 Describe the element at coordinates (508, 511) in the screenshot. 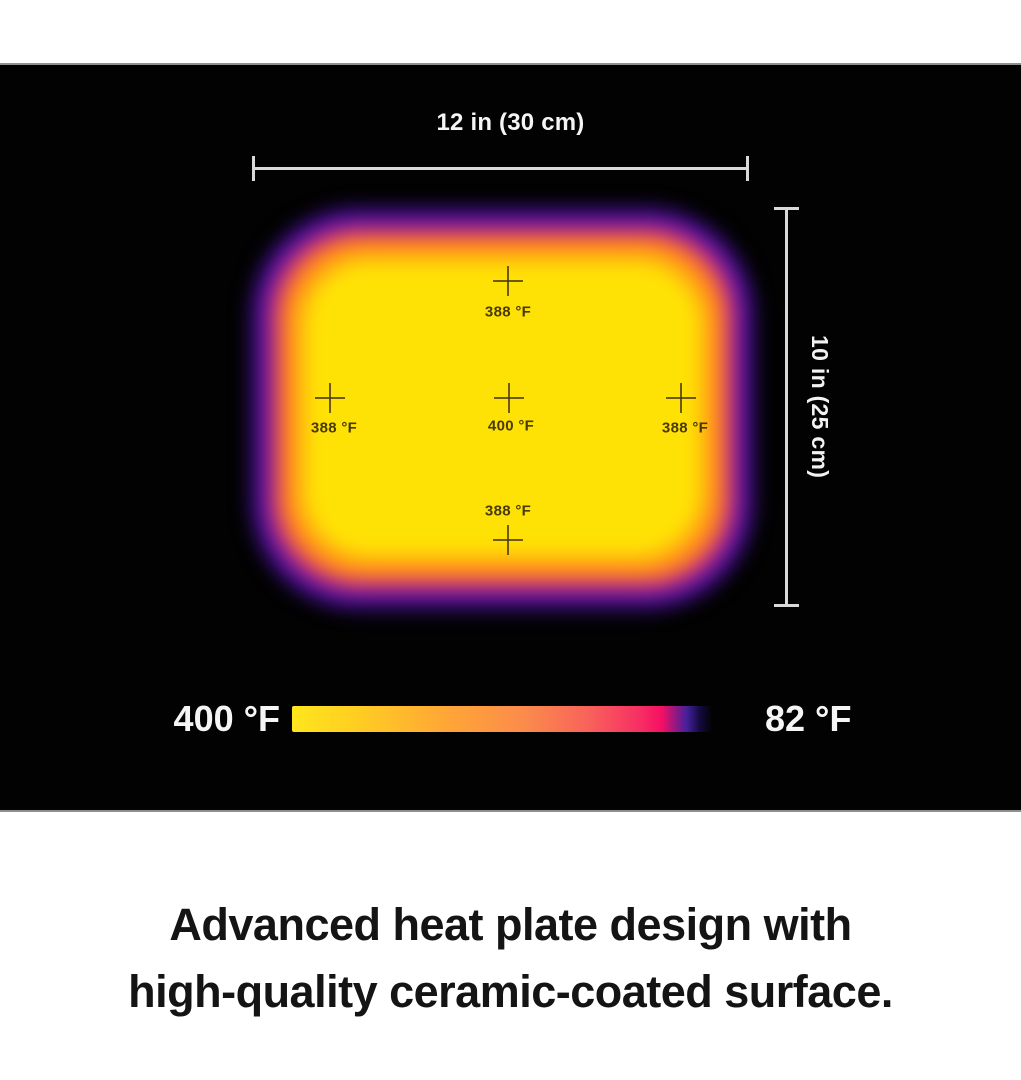

I see `temp-marker-label-bottom: 388 °F` at that location.